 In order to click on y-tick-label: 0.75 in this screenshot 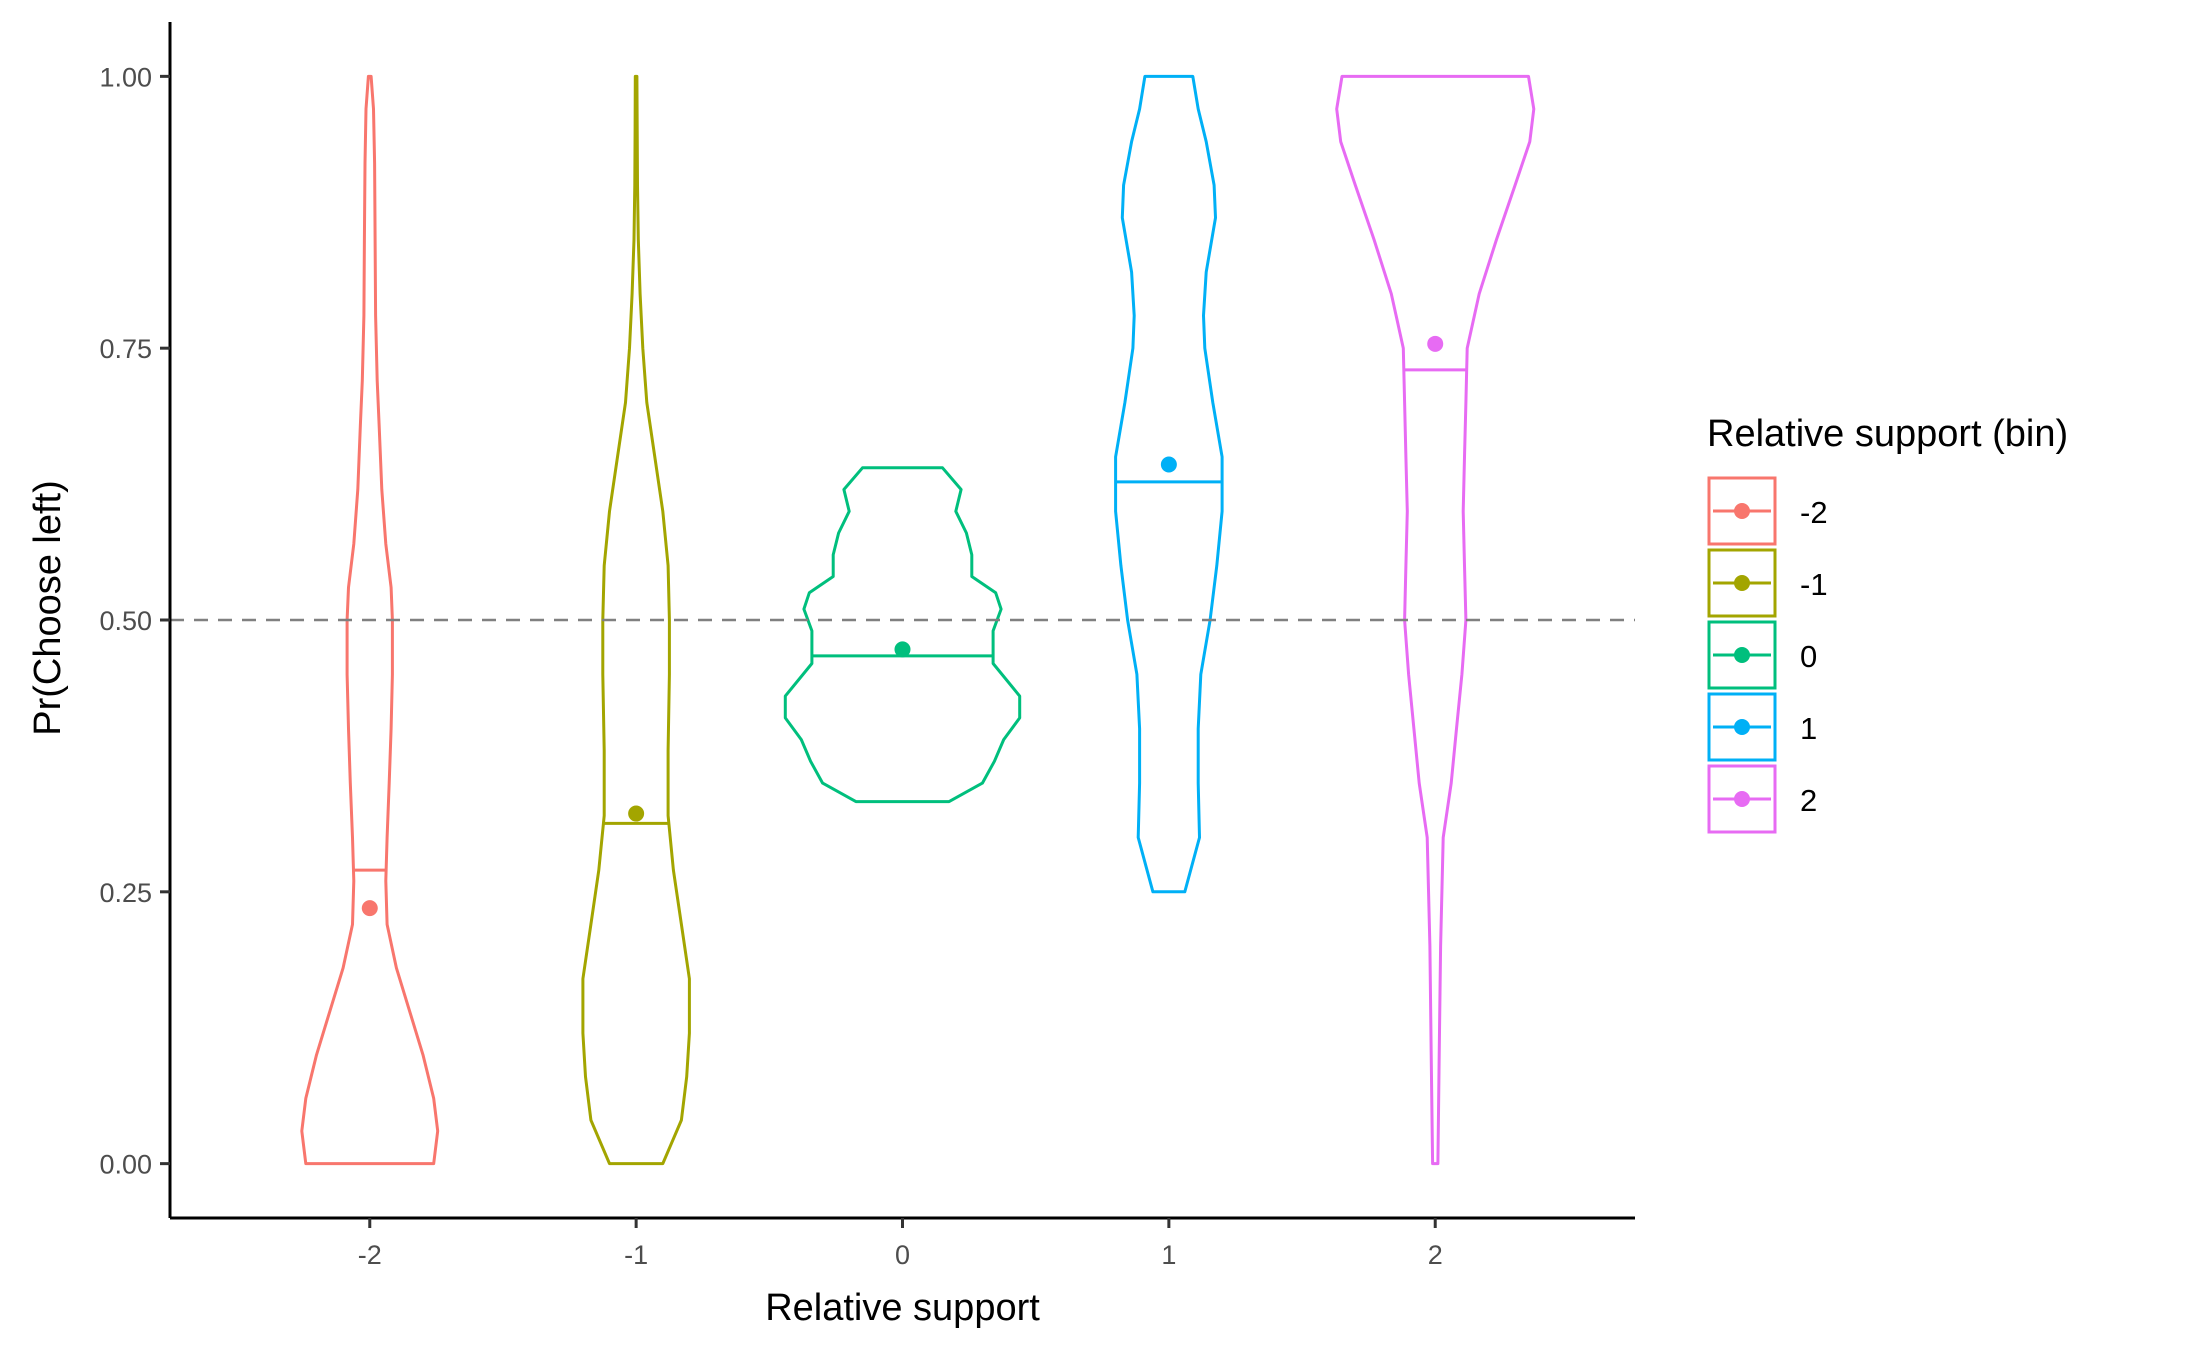, I will do `click(125, 349)`.